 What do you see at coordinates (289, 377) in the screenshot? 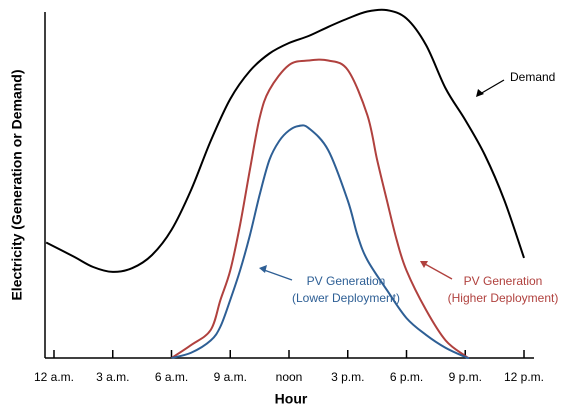
I see `x-tick-label: noon` at bounding box center [289, 377].